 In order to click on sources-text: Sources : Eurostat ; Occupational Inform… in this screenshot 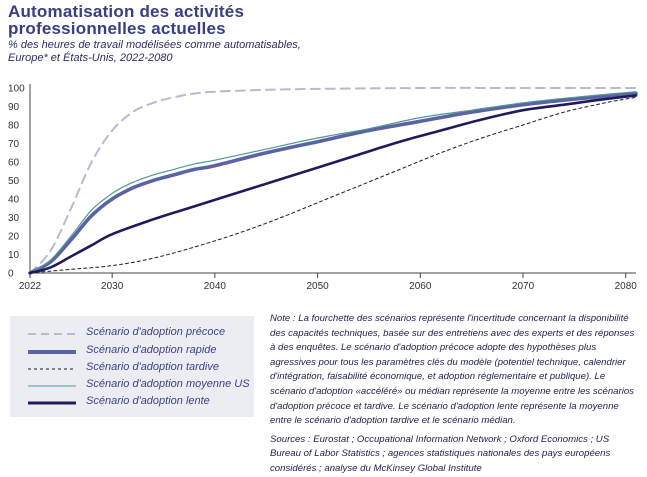, I will do `click(440, 453)`.